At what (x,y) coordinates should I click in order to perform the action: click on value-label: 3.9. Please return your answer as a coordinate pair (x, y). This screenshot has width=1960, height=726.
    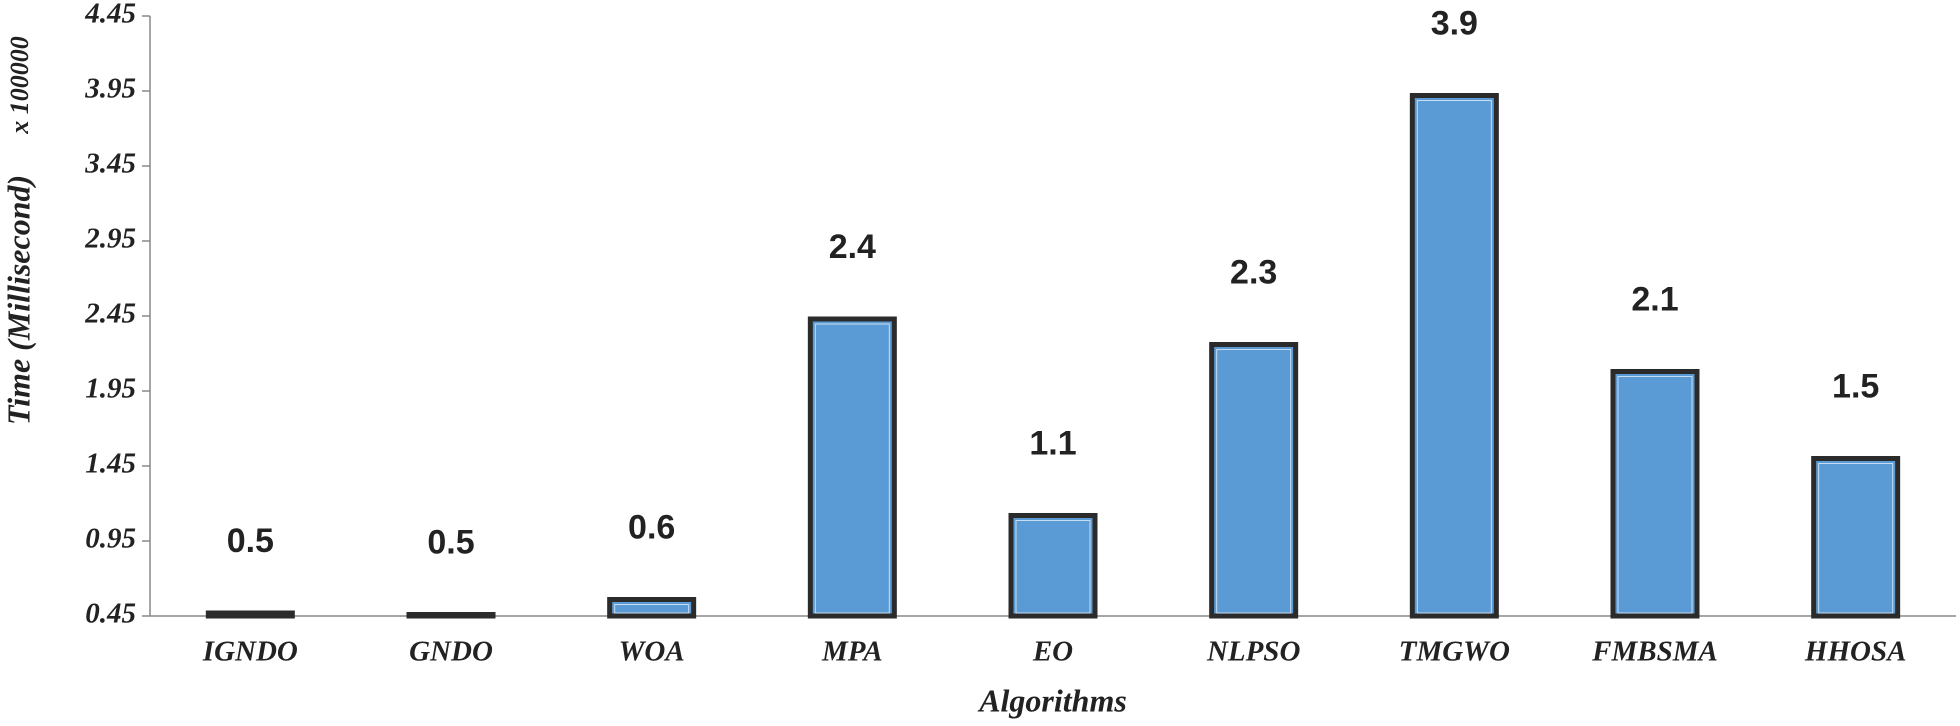
    Looking at the image, I should click on (1454, 23).